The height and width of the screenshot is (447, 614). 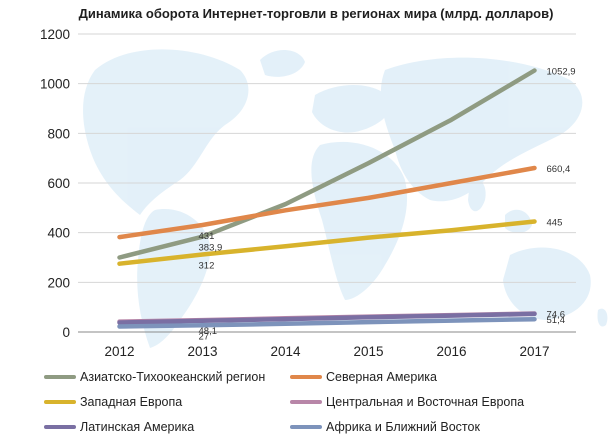 What do you see at coordinates (561, 72) in the screenshot?
I see `data-label: 1052,9` at bounding box center [561, 72].